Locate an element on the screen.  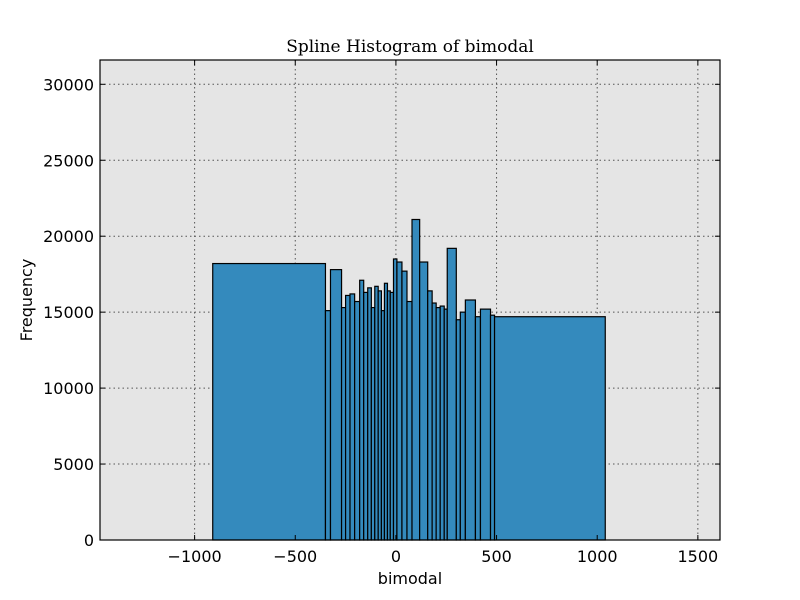
y-tick-label: 25000 is located at coordinates (68, 160).